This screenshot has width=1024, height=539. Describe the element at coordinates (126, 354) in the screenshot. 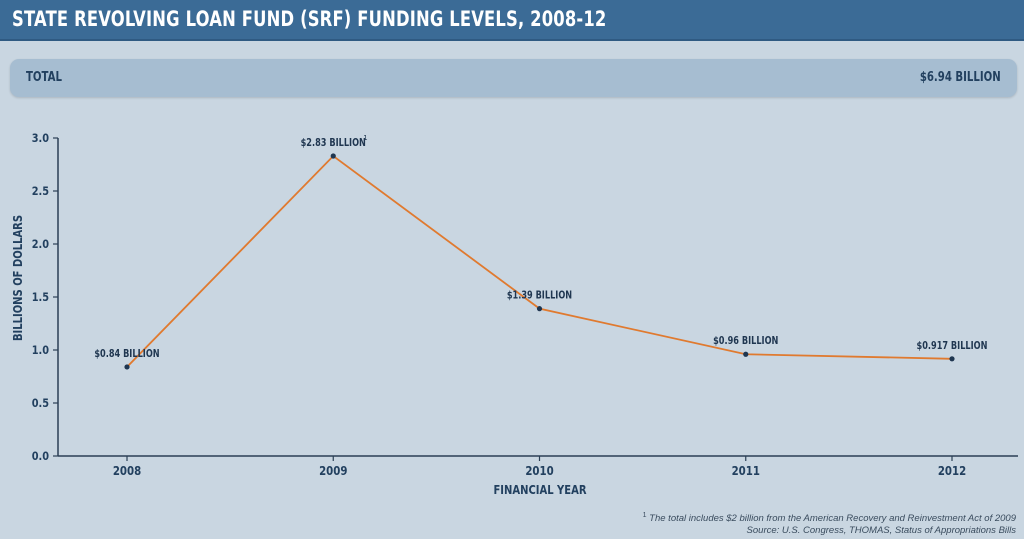

I see `data-label: $0.84 BILLION` at that location.